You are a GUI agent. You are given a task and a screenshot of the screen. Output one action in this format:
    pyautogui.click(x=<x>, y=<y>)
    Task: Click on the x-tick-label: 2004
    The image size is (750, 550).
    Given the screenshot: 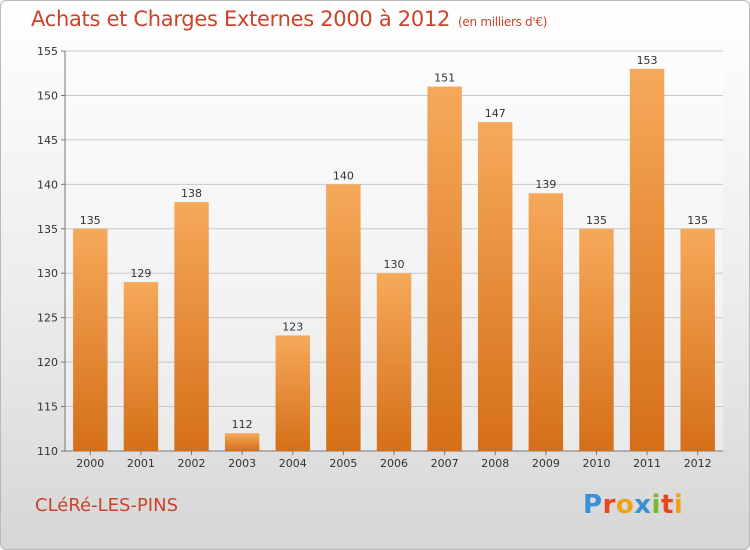 What is the action you would take?
    pyautogui.click(x=293, y=463)
    